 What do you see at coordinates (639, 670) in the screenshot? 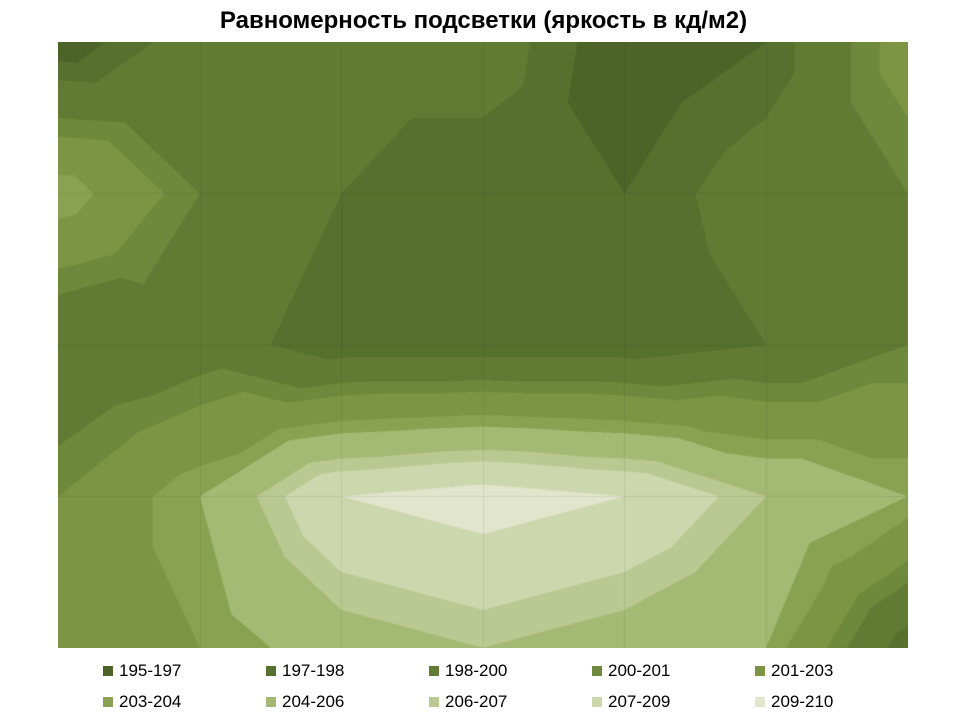
I see `legend-item-label: 200-201` at bounding box center [639, 670].